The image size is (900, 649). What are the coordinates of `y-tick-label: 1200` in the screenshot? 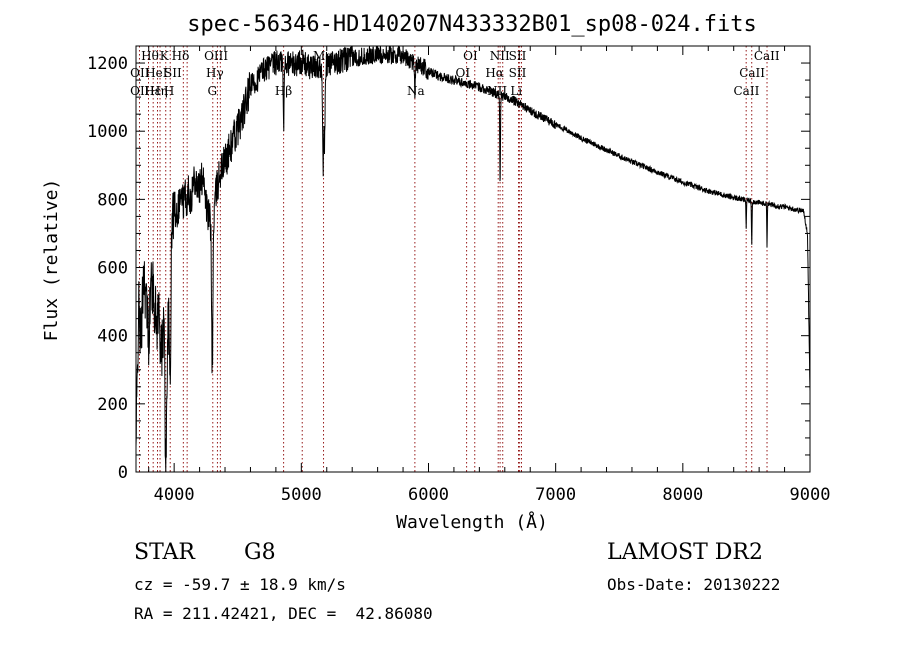 It's located at (107, 64).